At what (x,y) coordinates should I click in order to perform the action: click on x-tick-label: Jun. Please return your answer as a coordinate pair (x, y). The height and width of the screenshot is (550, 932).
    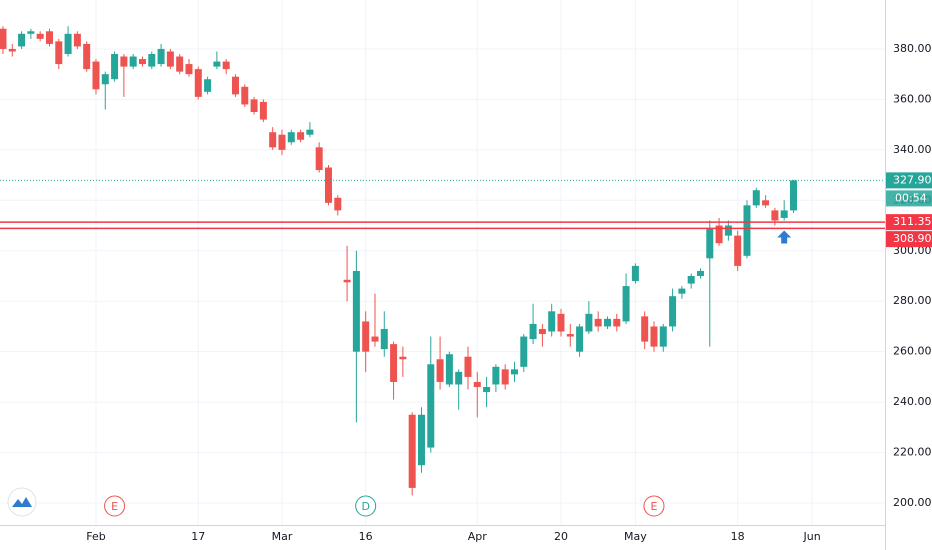
    Looking at the image, I should click on (811, 536).